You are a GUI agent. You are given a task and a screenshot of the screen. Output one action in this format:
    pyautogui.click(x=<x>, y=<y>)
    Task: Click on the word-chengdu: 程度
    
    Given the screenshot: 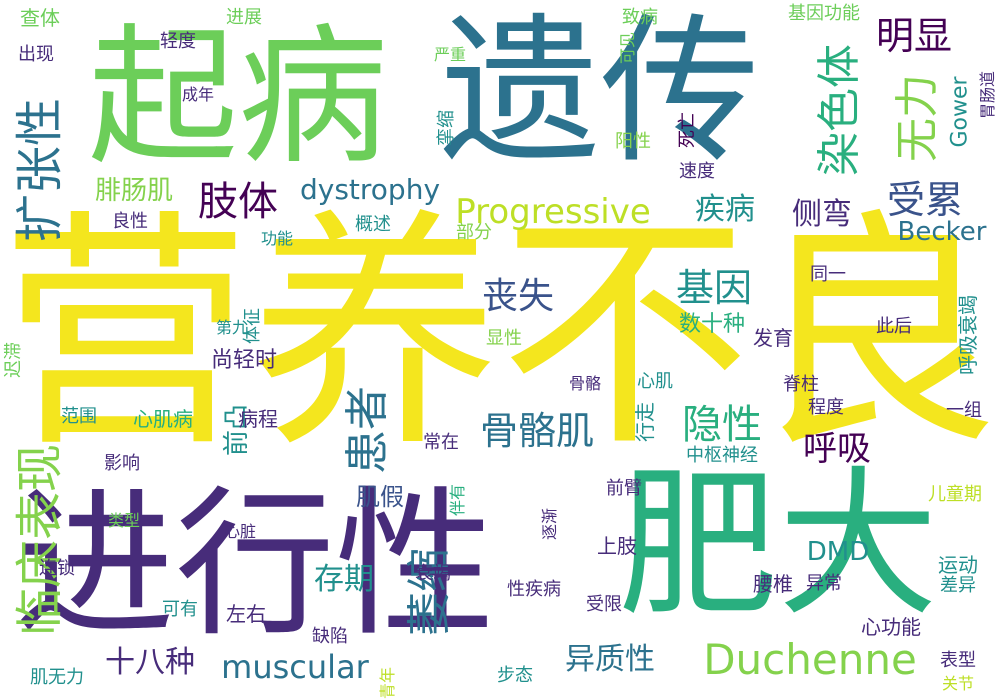 What is the action you would take?
    pyautogui.click(x=826, y=407)
    